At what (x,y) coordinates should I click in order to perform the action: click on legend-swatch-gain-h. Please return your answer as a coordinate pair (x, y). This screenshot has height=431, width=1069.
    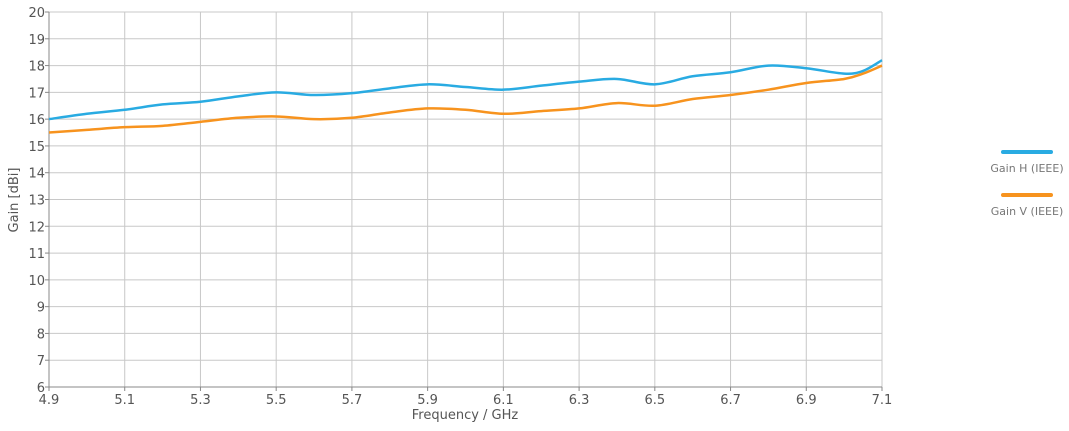
    Looking at the image, I should click on (1027, 152).